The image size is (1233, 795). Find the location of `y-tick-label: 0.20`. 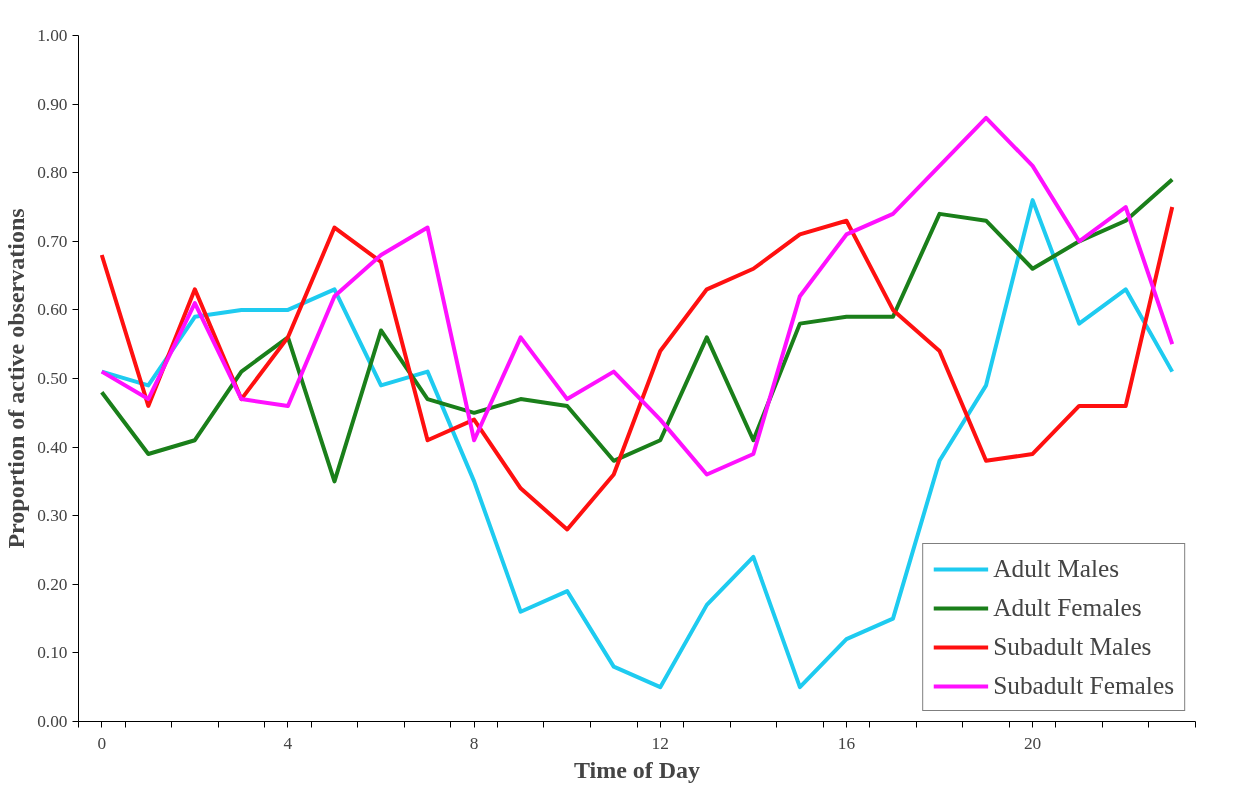

y-tick-label: 0.20 is located at coordinates (52, 584).